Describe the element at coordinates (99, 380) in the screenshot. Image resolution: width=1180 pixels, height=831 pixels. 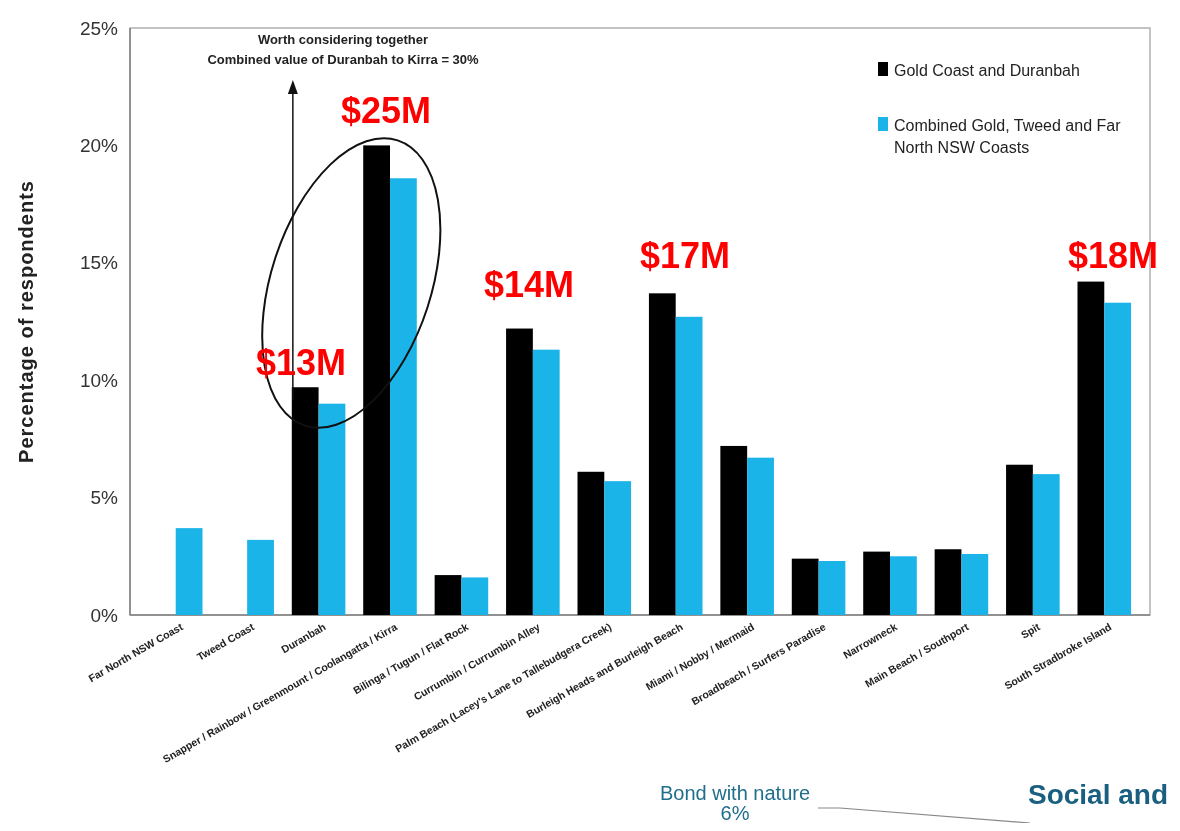
I see `y-tick-label: 10%` at that location.